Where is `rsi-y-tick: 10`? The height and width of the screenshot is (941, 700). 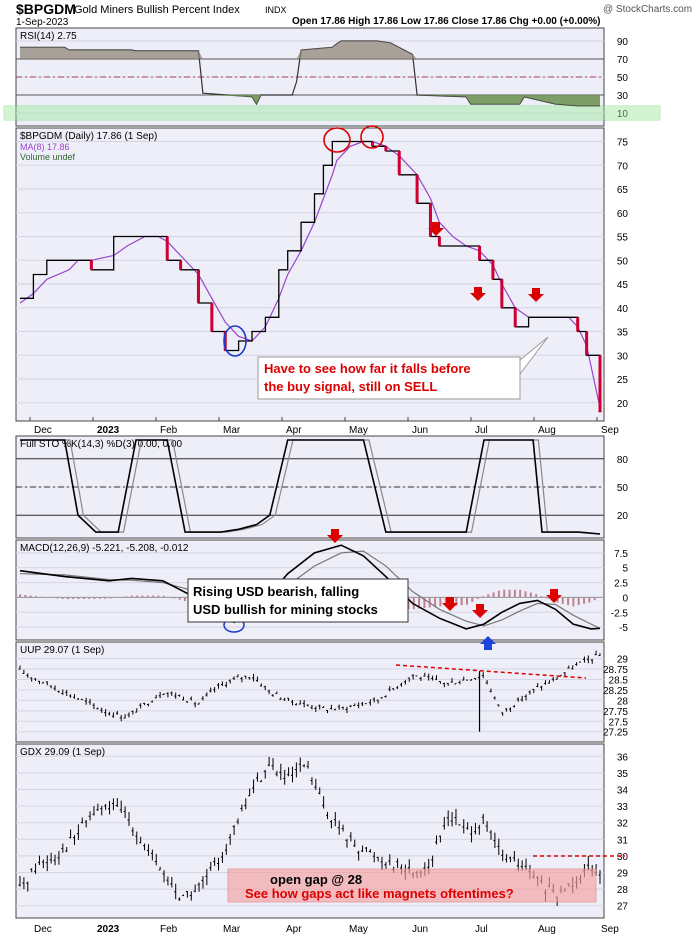 rsi-y-tick: 10 is located at coordinates (623, 114).